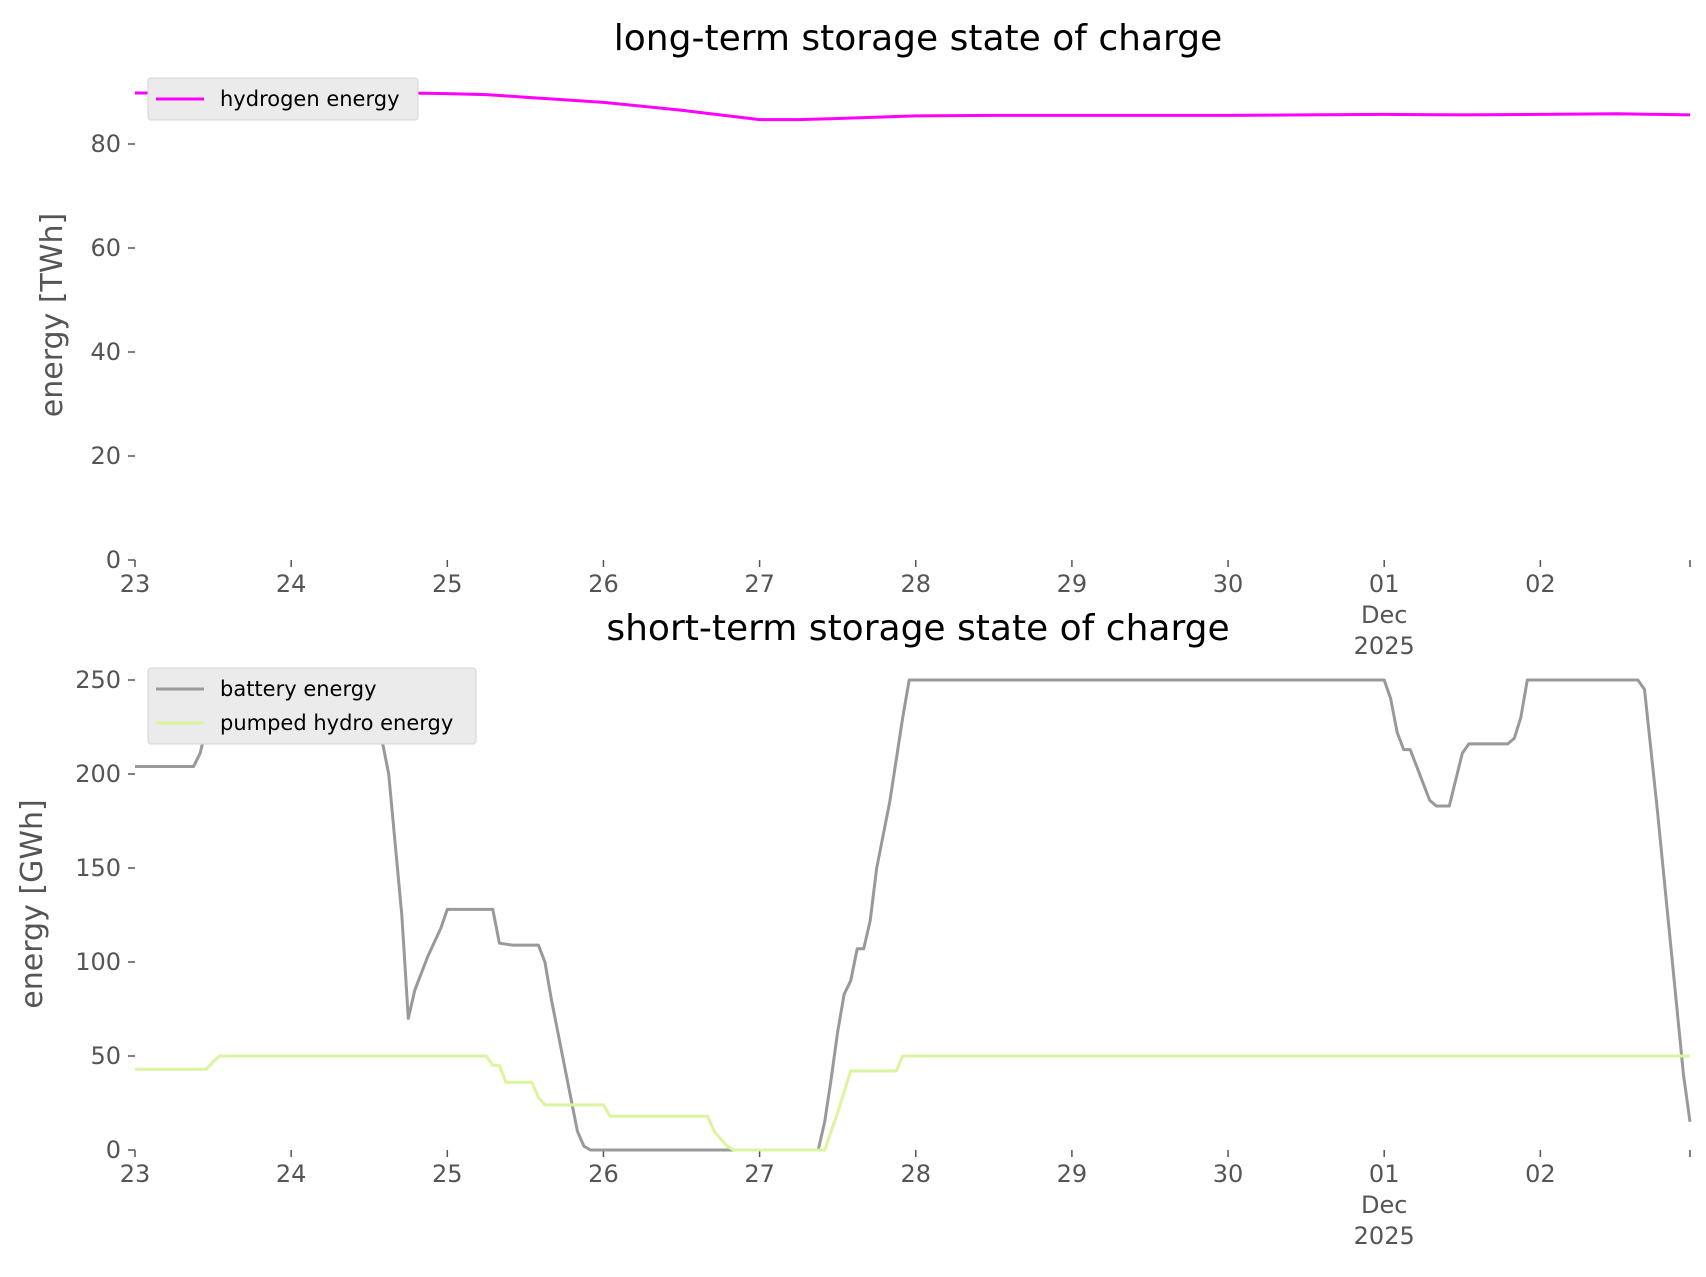 This screenshot has width=1706, height=1277. Describe the element at coordinates (917, 628) in the screenshot. I see `chart-title: short-term storage state of charge` at that location.